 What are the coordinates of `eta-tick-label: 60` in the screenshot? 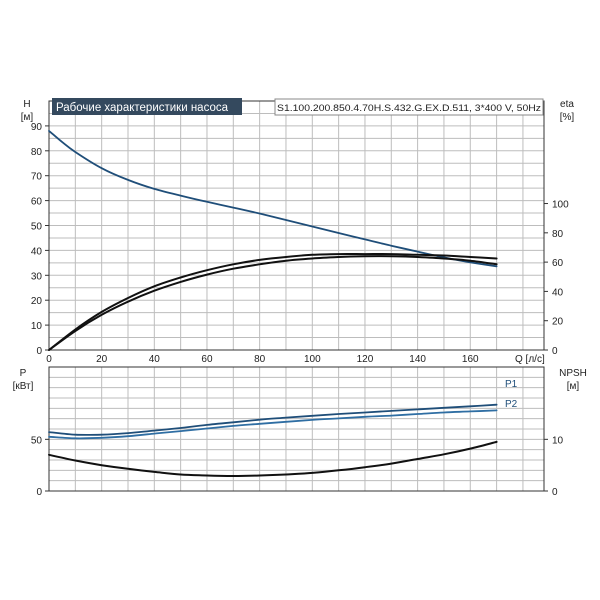 It's located at (558, 263).